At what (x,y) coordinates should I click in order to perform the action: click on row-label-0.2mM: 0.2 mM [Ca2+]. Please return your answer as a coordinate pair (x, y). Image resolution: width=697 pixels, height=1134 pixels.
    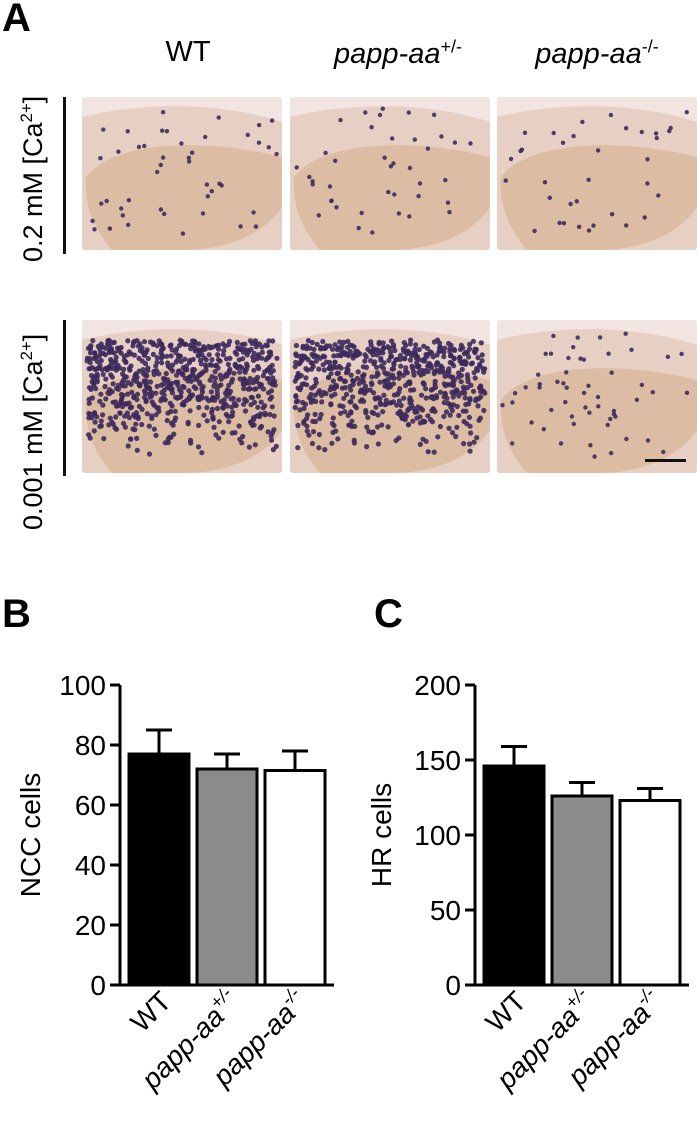
    Looking at the image, I should click on (32, 178).